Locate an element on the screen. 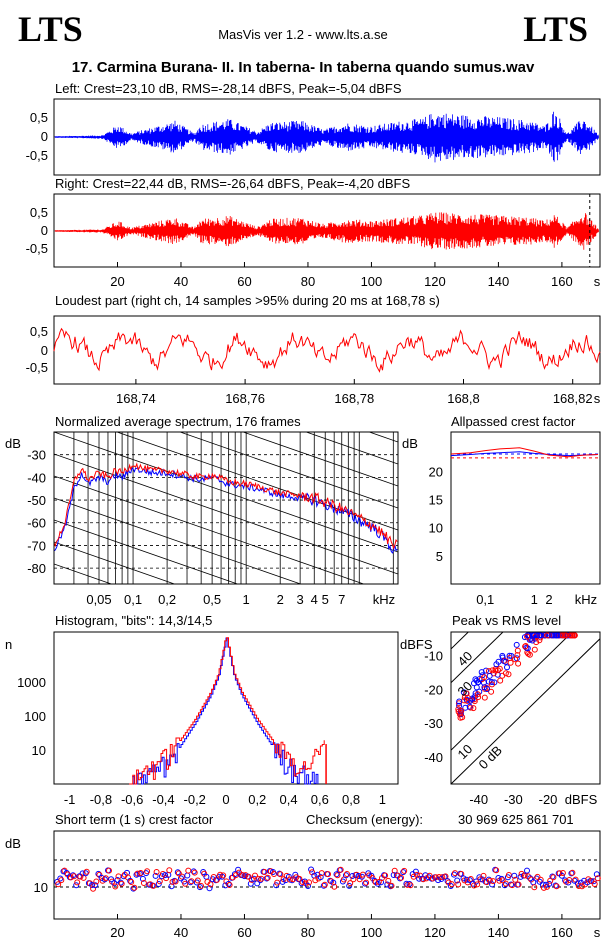 The width and height of the screenshot is (606, 946). loud-xunit: s is located at coordinates (597, 398).